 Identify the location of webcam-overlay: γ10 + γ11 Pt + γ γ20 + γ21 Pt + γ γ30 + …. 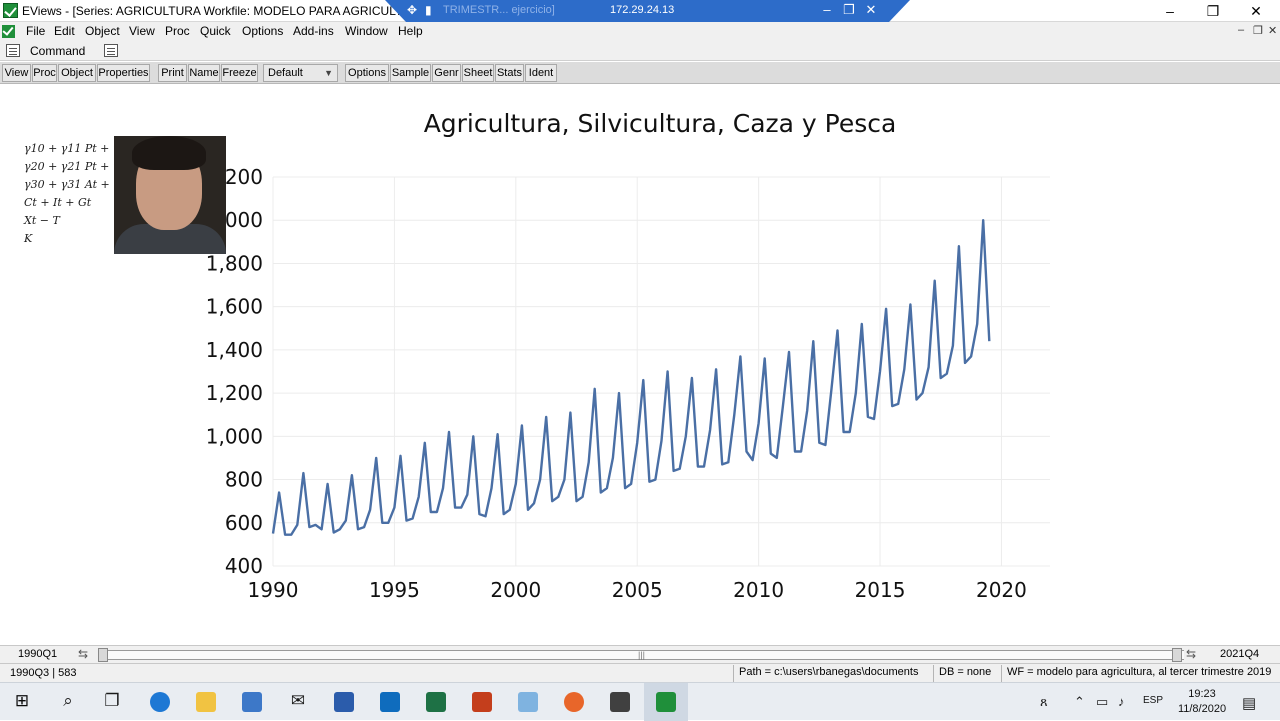
(124, 195).